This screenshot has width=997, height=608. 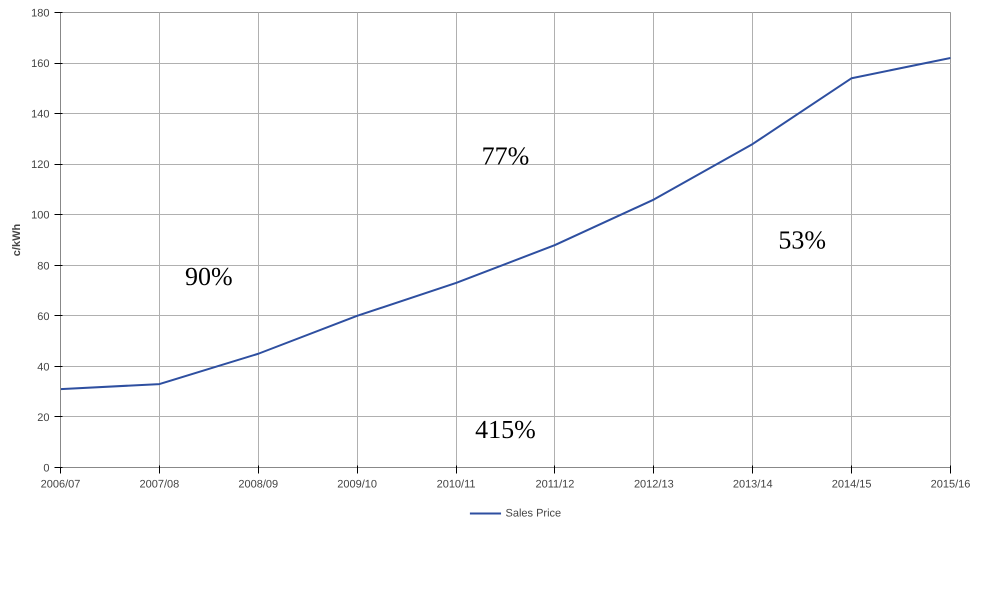 I want to click on annotation: 415%, so click(x=505, y=429).